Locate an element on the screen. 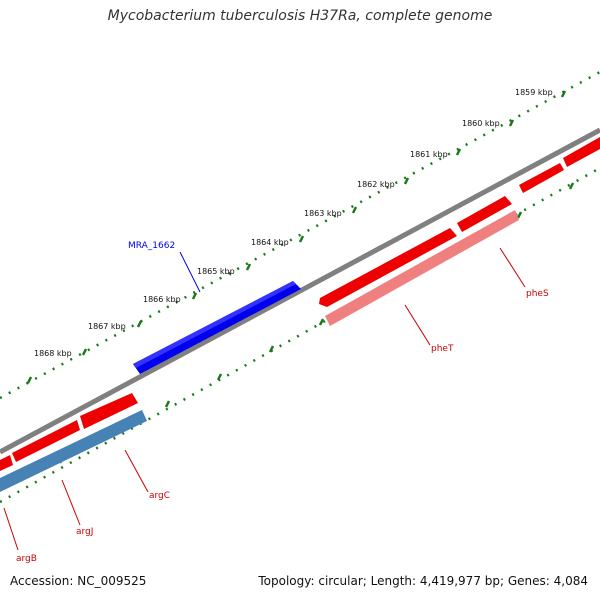 The width and height of the screenshot is (600, 600). tick-label: 1862 kbp is located at coordinates (376, 184).